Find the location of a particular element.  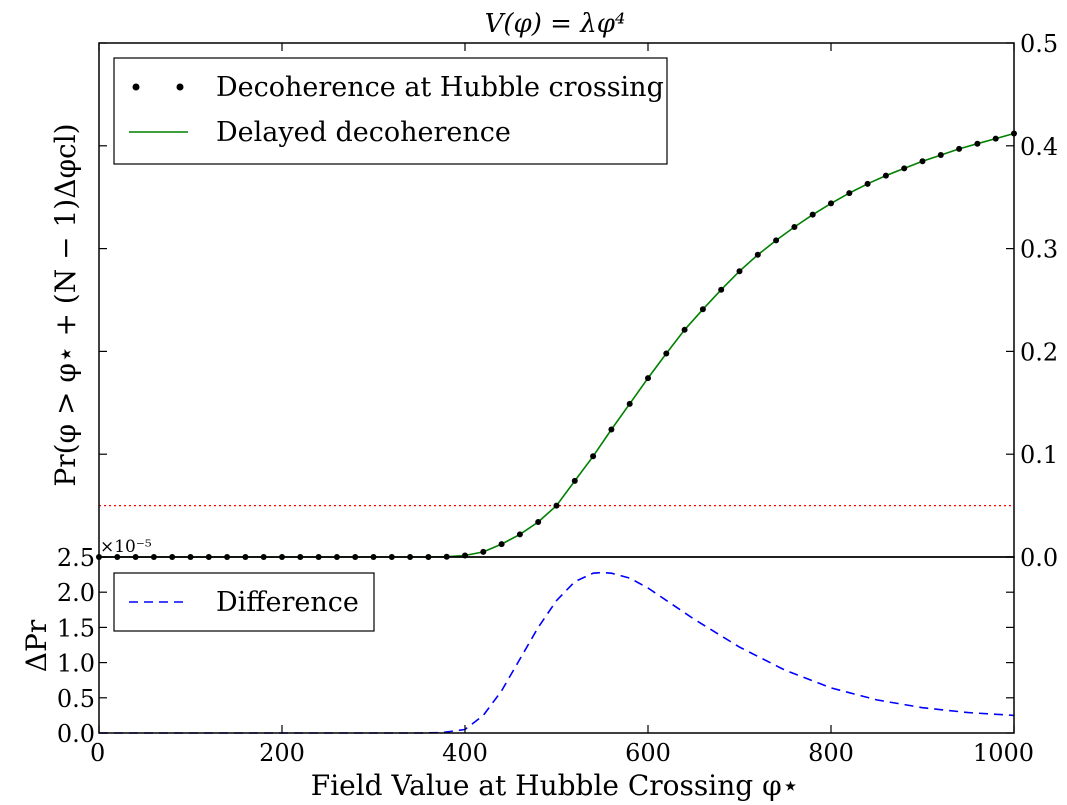

bottom-legend-box is located at coordinates (244, 602).